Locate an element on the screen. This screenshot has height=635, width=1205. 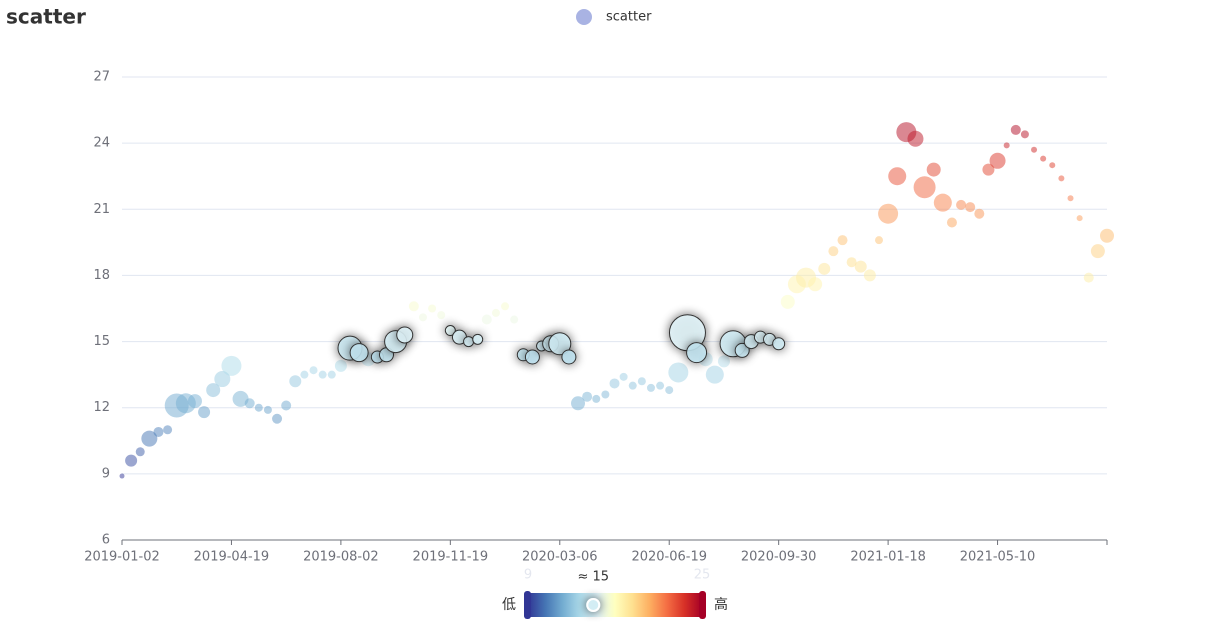
x-tick-label: 2020-06-19 is located at coordinates (669, 557).